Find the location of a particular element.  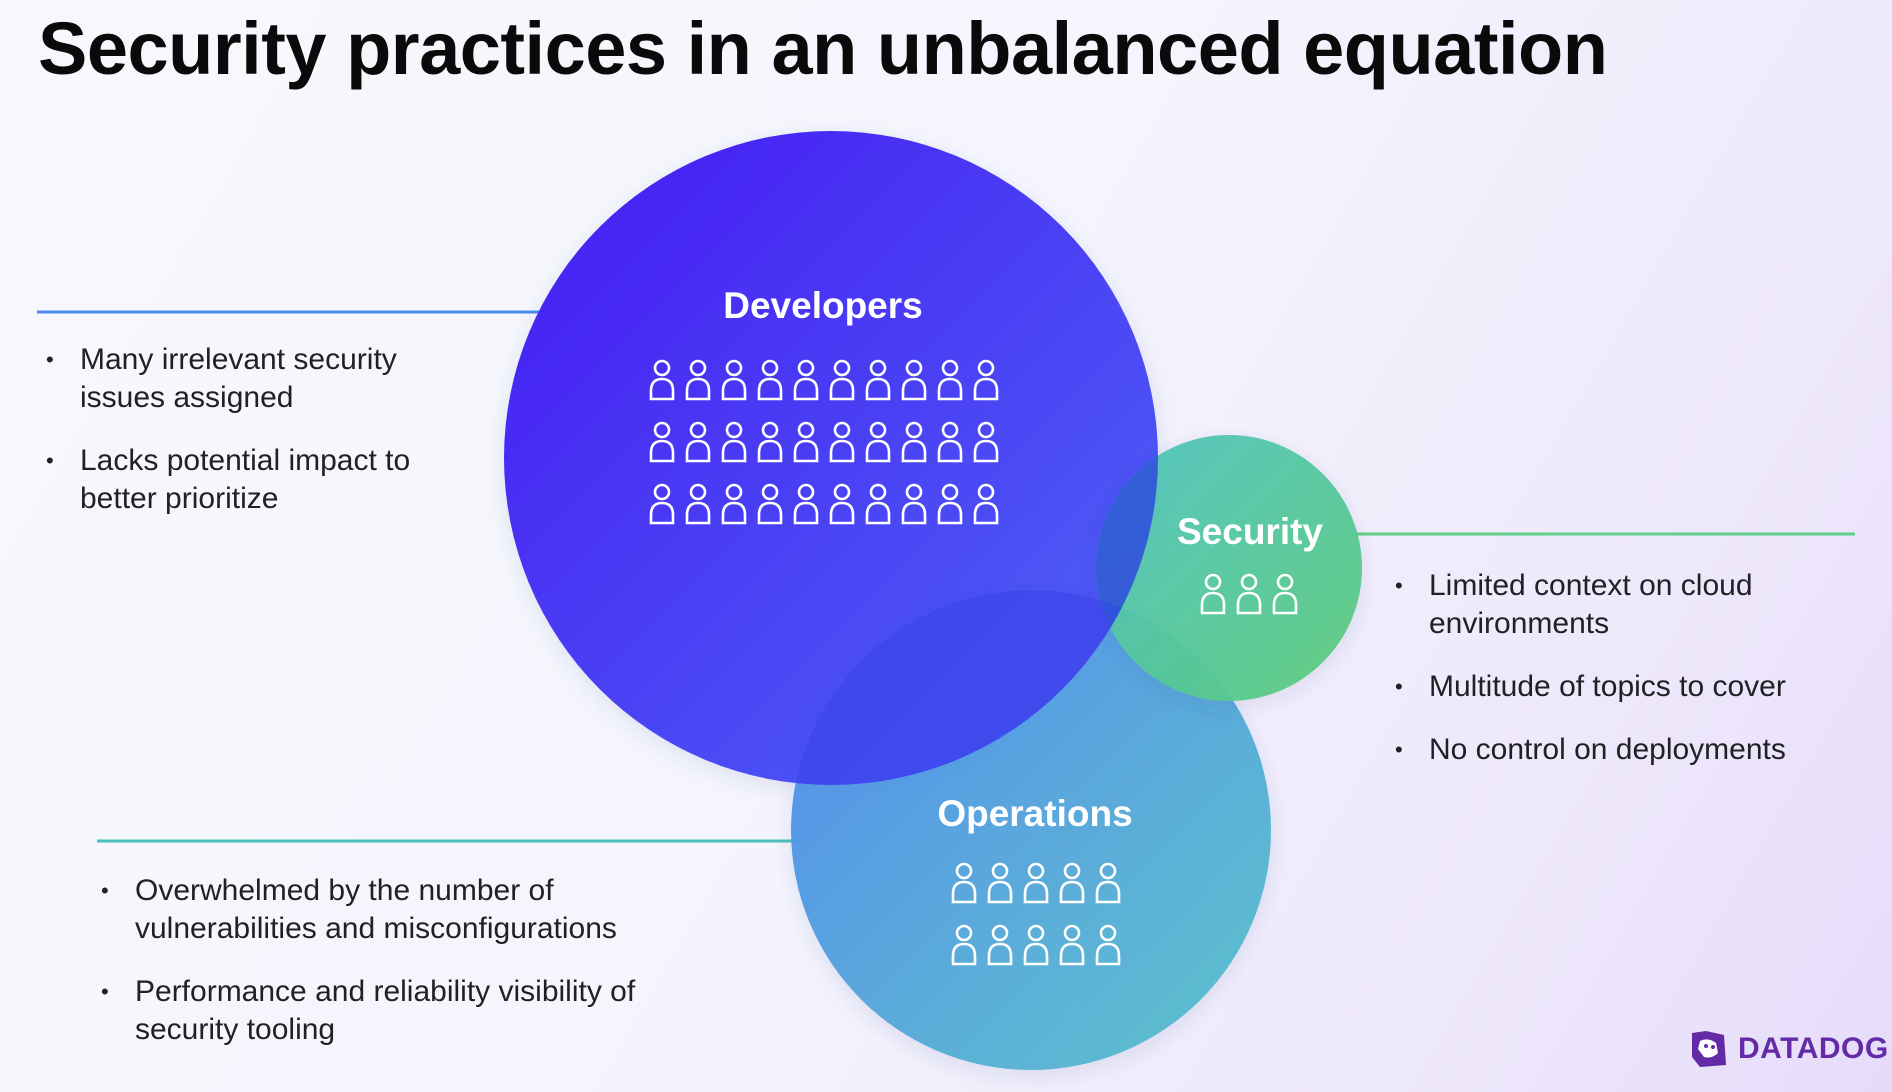

developers-note: Many irrelevant security issues assigned is located at coordinates (258, 379).